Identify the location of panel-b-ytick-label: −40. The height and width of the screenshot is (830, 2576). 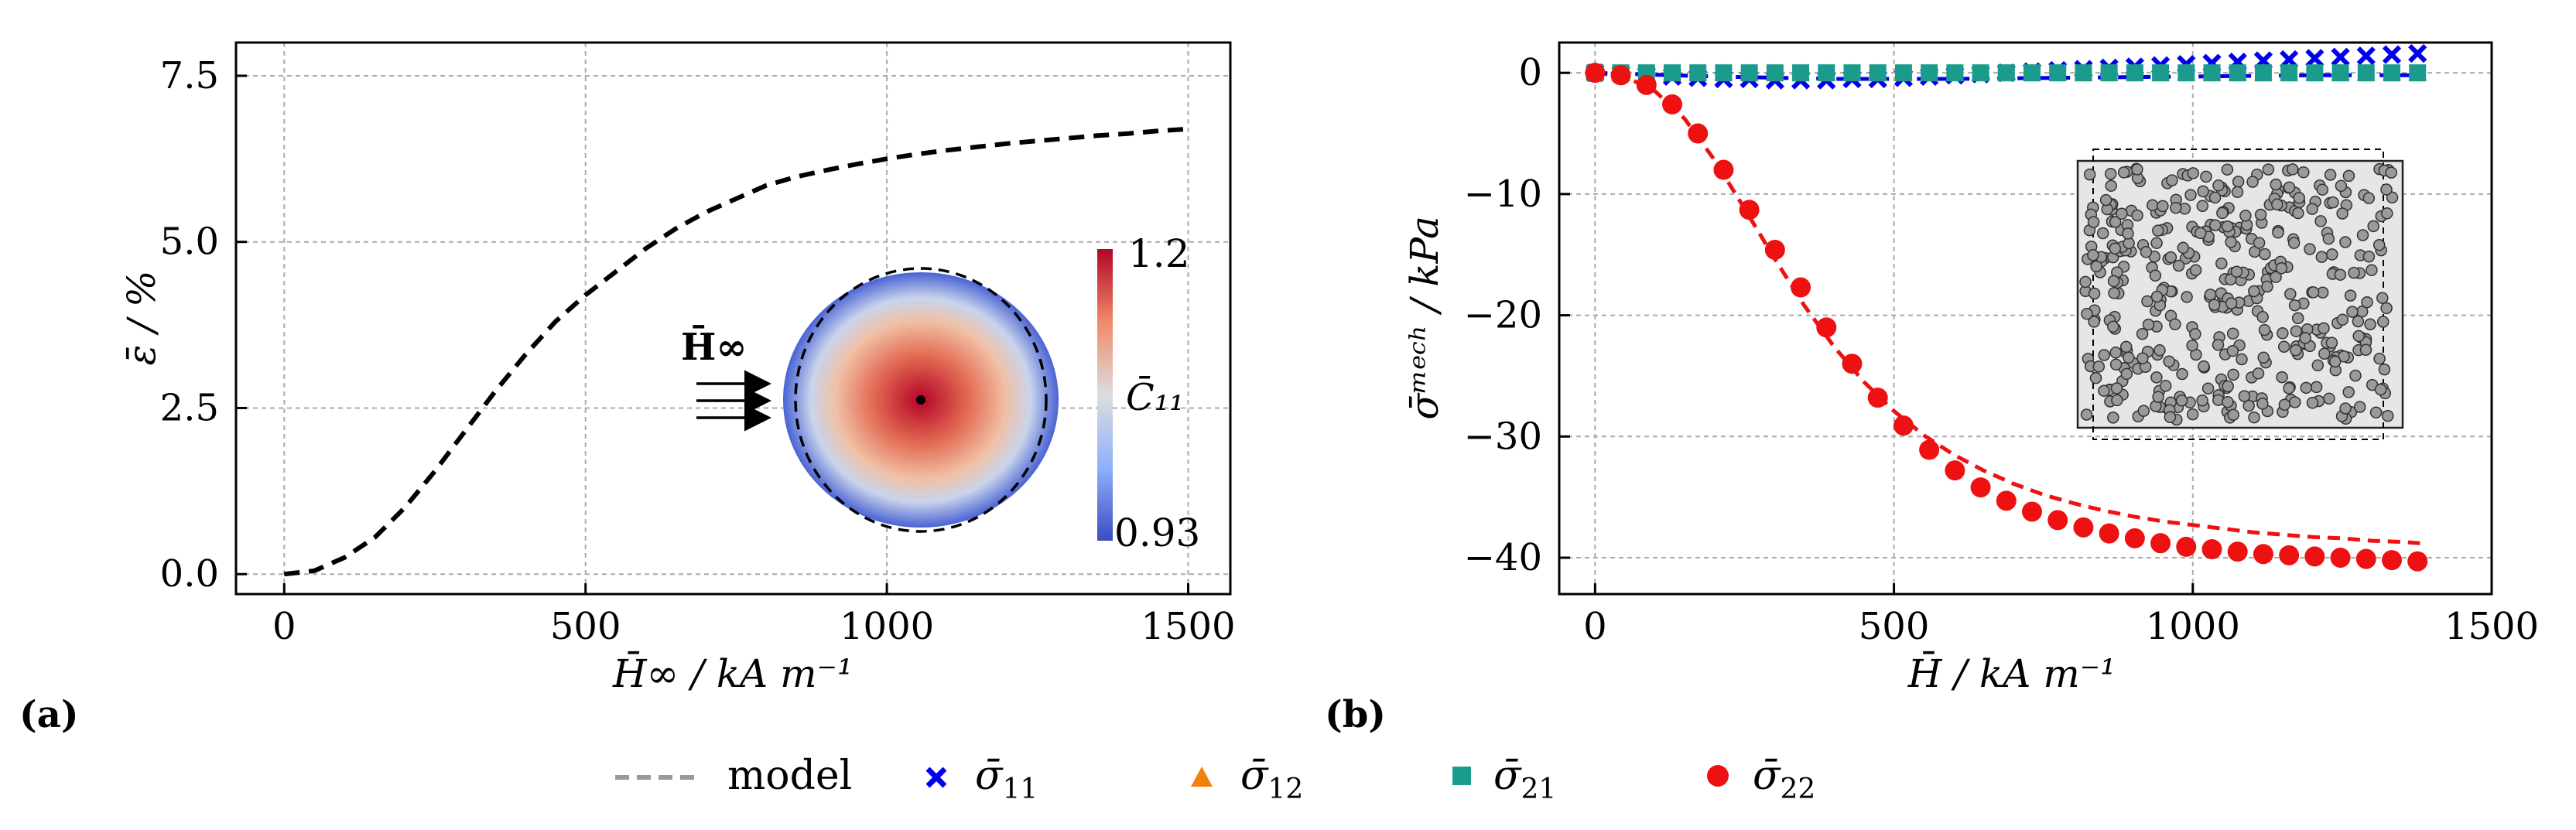
(1503, 557).